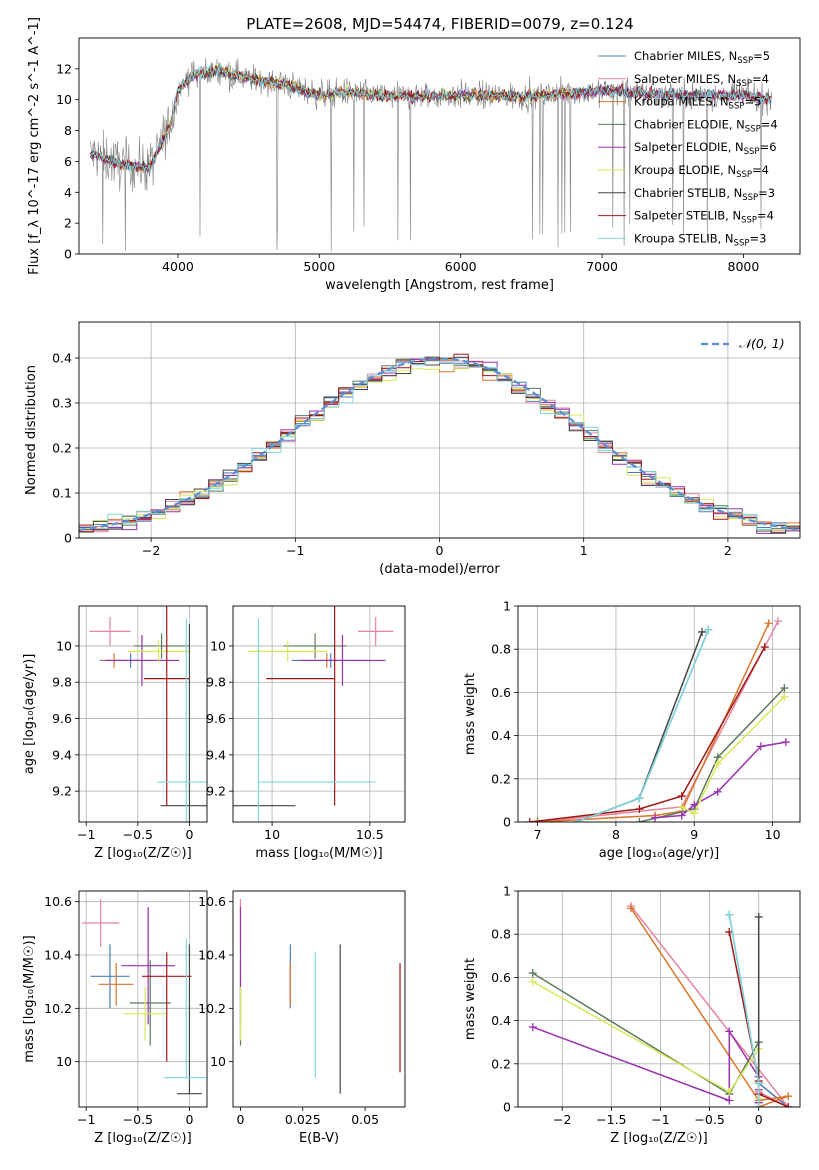 This screenshot has height=1170, width=819. I want to click on y-tick-label: 10.4, so click(212, 955).